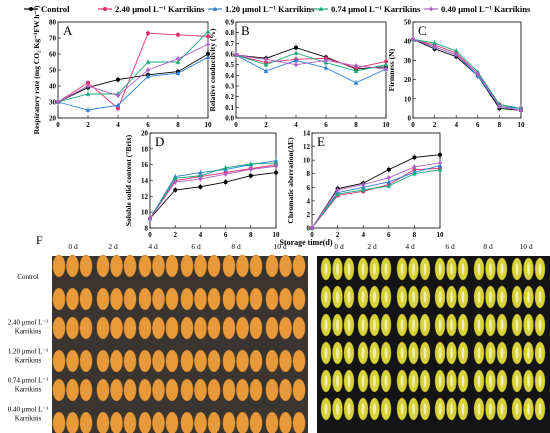 The image size is (550, 433). Describe the element at coordinates (145, 181) in the screenshot. I see `y-tick-label: 14` at that location.